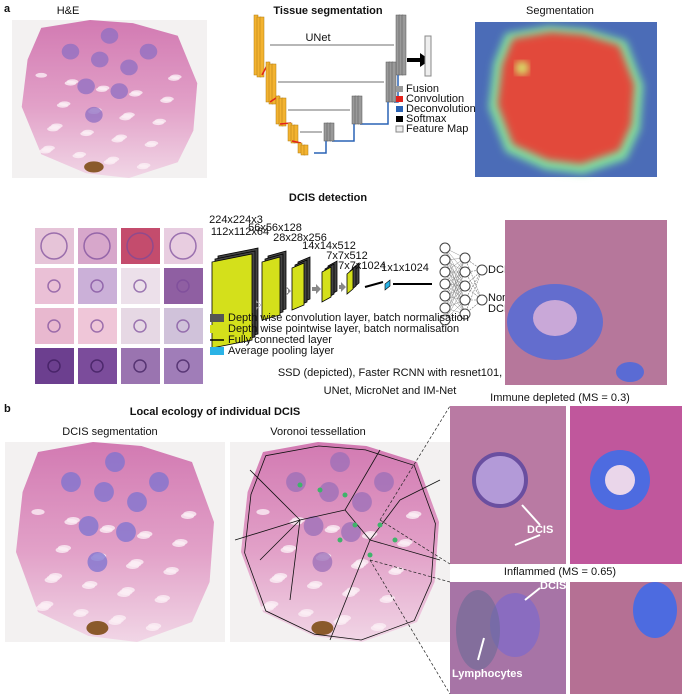 The width and height of the screenshot is (685, 694). I want to click on layer-size: 7x7x1024, so click(362, 266).